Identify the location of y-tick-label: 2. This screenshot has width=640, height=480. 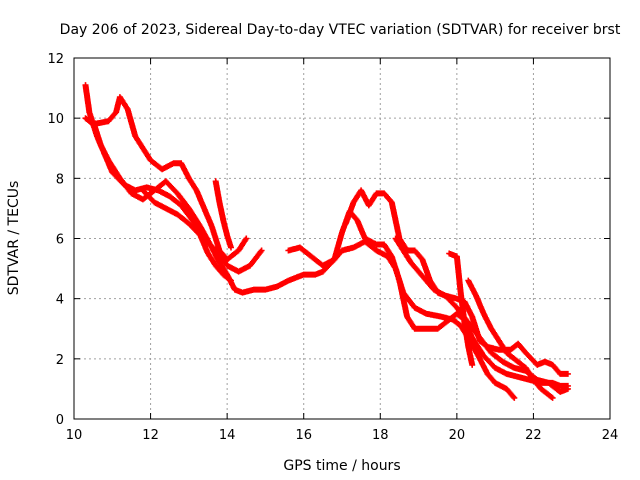
(60, 360).